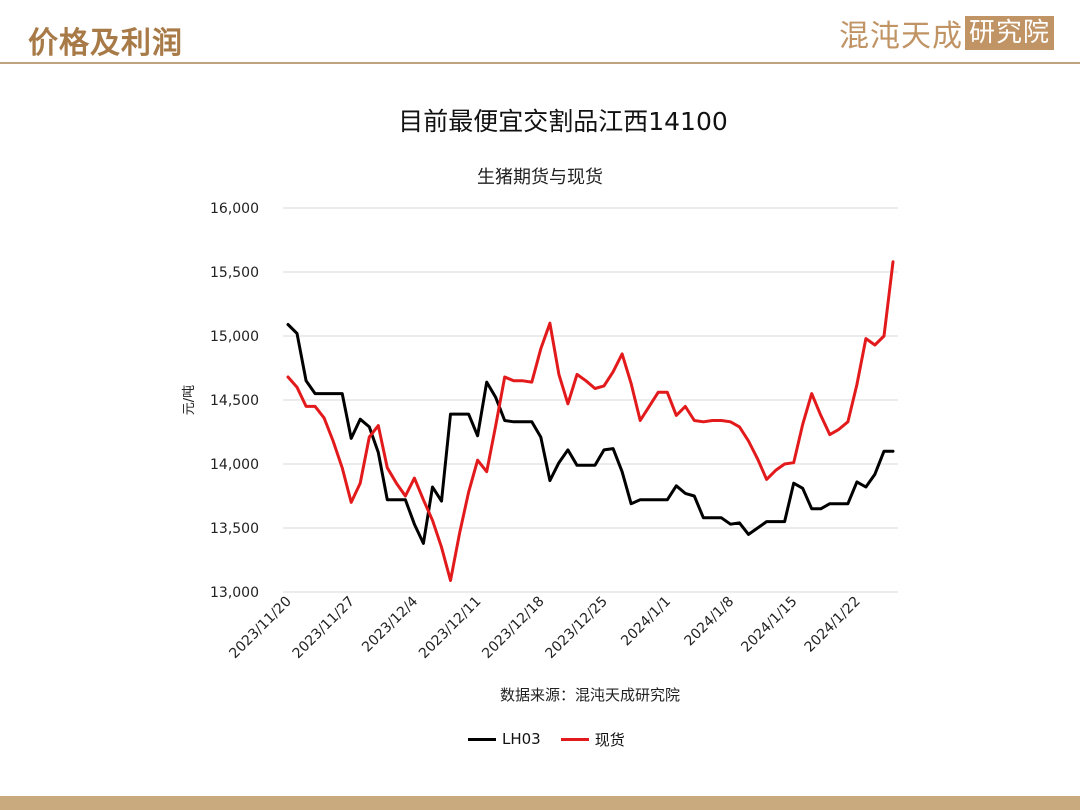 The height and width of the screenshot is (810, 1080). Describe the element at coordinates (574, 739) in the screenshot. I see `legend-swatch-spot` at that location.